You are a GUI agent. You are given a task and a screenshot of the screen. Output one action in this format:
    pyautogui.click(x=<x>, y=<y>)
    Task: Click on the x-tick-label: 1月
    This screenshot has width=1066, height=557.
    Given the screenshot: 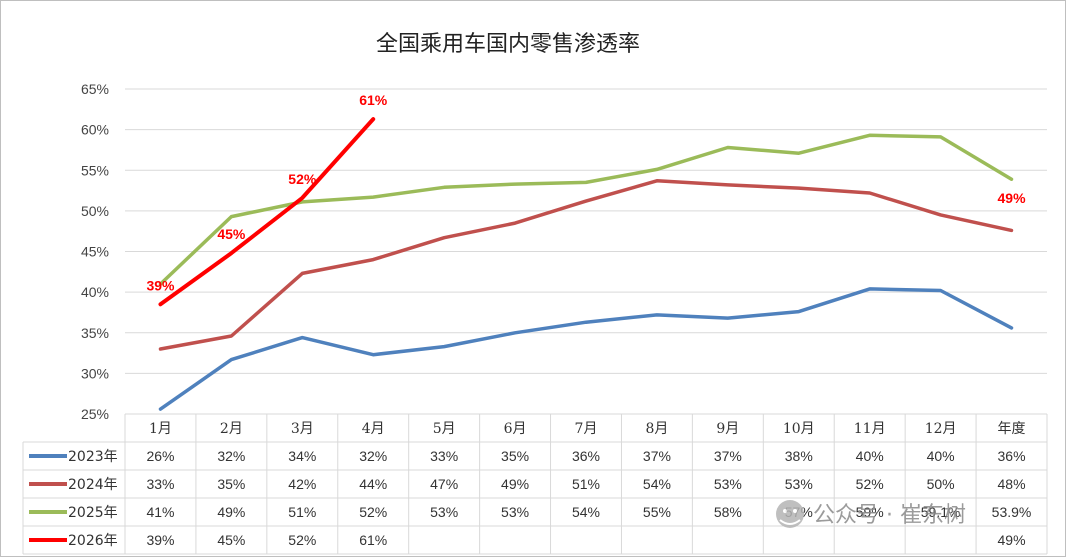 What is the action you would take?
    pyautogui.click(x=160, y=429)
    